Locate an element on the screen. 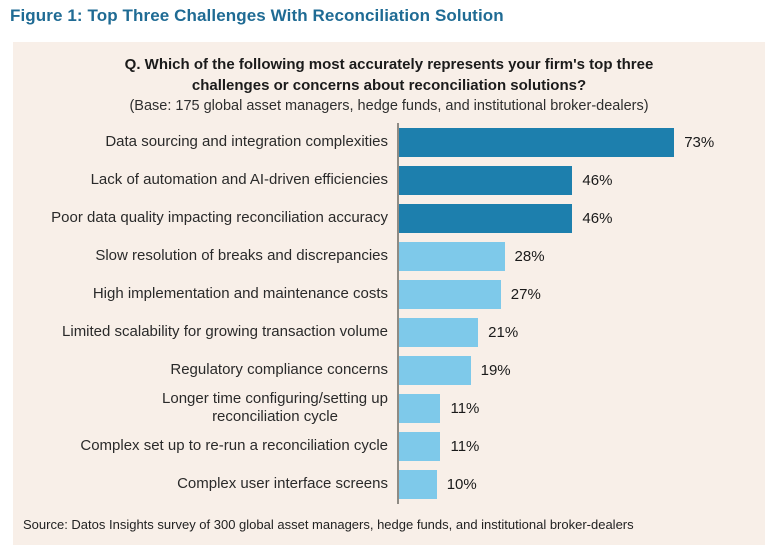 Image resolution: width=781 pixels, height=553 pixels. chart-row: Regulatory compliance concerns 19% is located at coordinates (389, 370).